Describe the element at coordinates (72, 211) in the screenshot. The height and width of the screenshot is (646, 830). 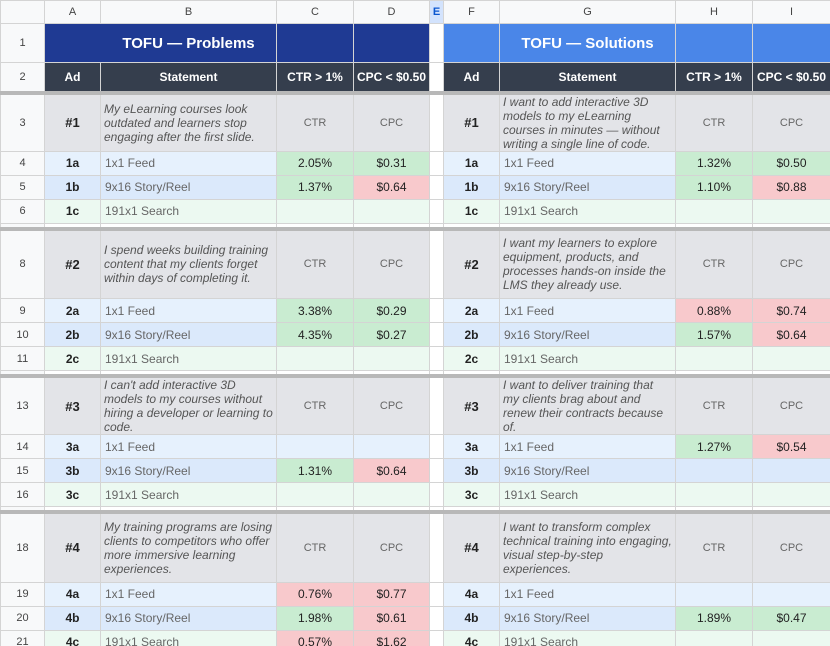
I see `left-variant-id: 1c` at that location.